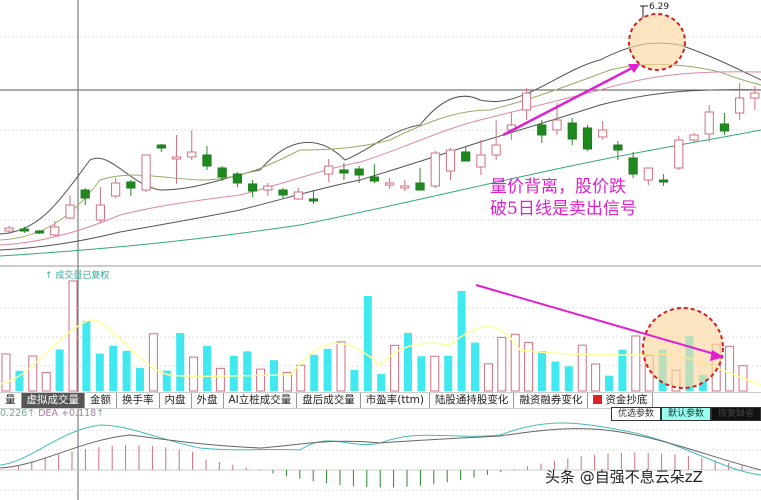  Describe the element at coordinates (380, 466) in the screenshot. I see `macd-histogram` at that location.